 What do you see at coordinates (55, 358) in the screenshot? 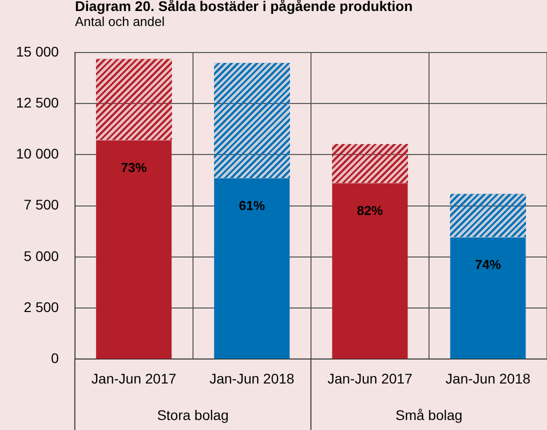
I see `y-tick-label: 0` at bounding box center [55, 358].